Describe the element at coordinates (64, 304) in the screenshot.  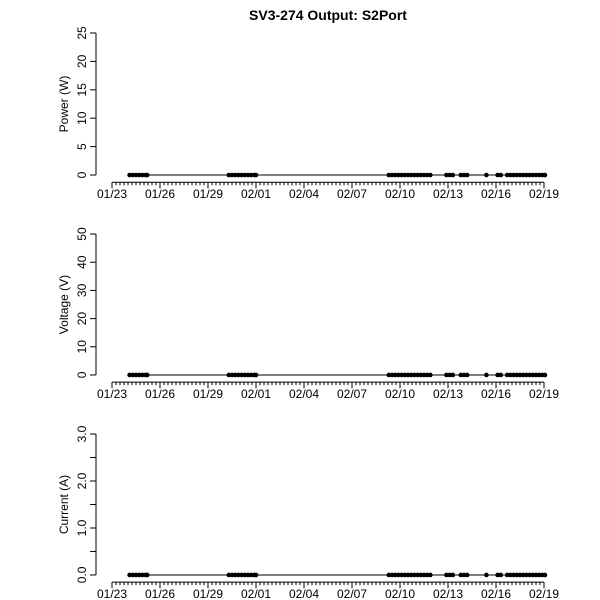
I see `y-axis-label: Voltage (V)` at that location.